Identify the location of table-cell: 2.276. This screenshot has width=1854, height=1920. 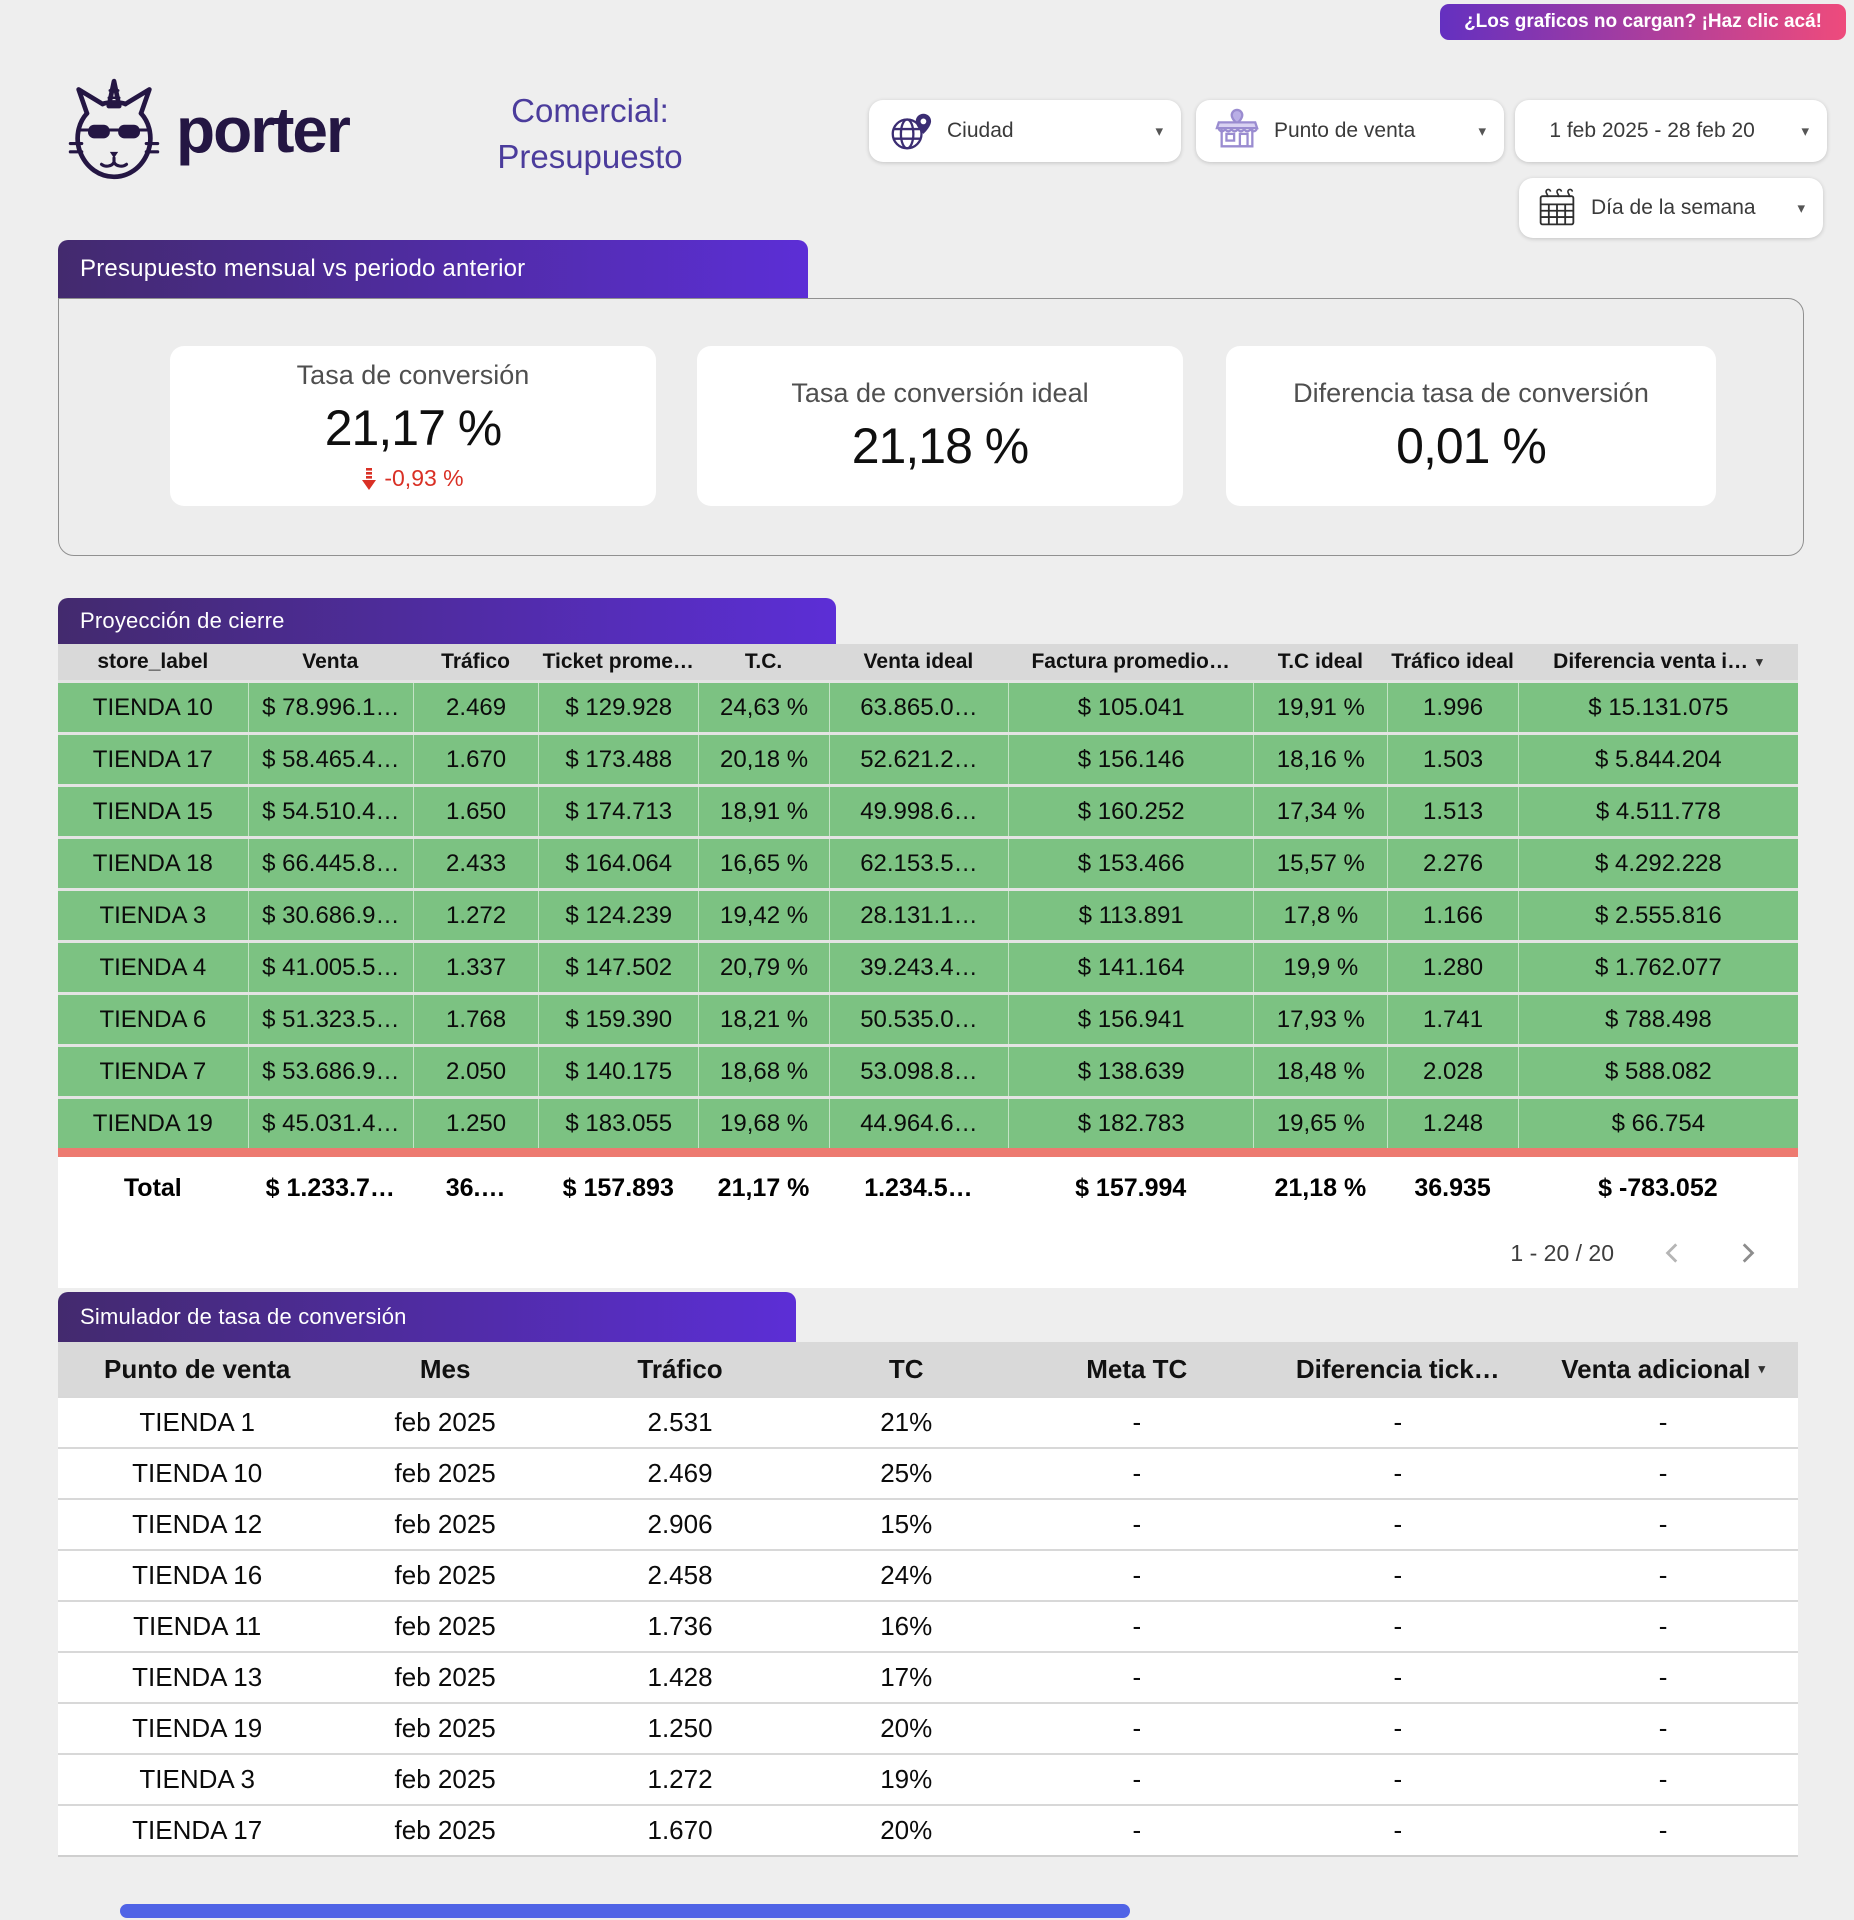
(1452, 863).